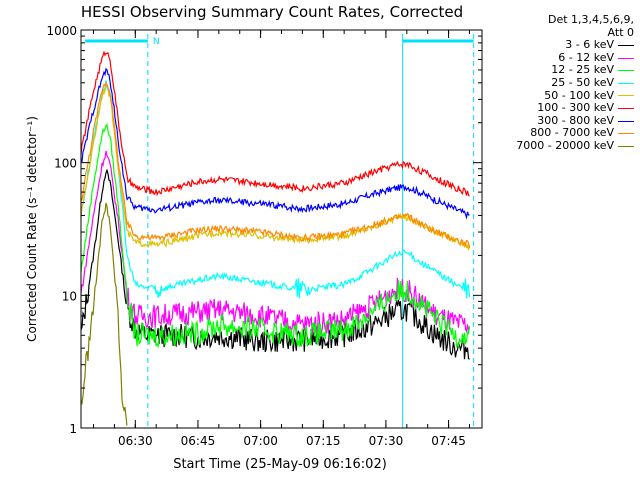 The width and height of the screenshot is (640, 480). I want to click on legend-entry: 7000 - 20000 keV, so click(560, 145).